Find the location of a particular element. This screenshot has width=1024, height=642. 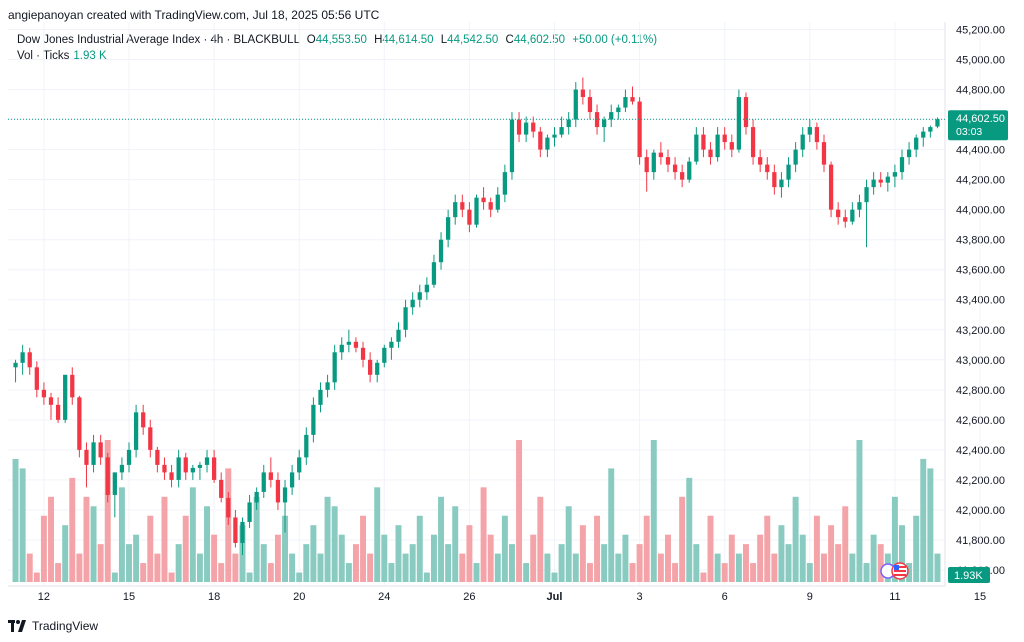

x-tick-label: 9 is located at coordinates (810, 597).